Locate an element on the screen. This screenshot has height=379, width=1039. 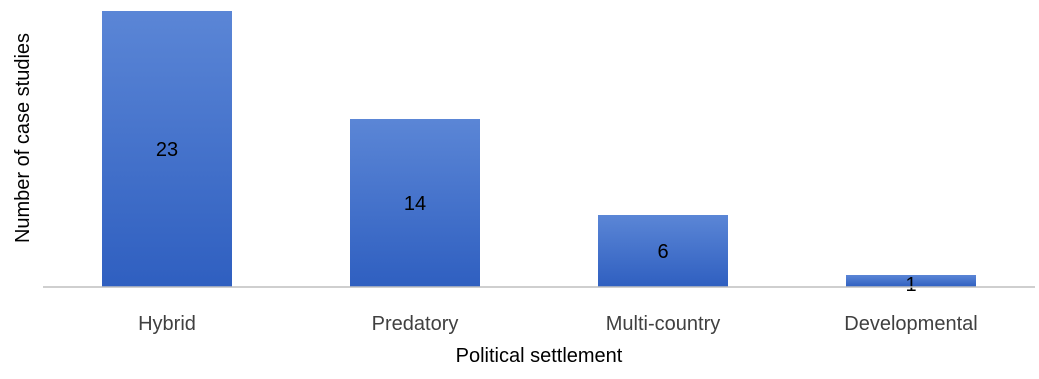
bar-multi-country is located at coordinates (663, 251).